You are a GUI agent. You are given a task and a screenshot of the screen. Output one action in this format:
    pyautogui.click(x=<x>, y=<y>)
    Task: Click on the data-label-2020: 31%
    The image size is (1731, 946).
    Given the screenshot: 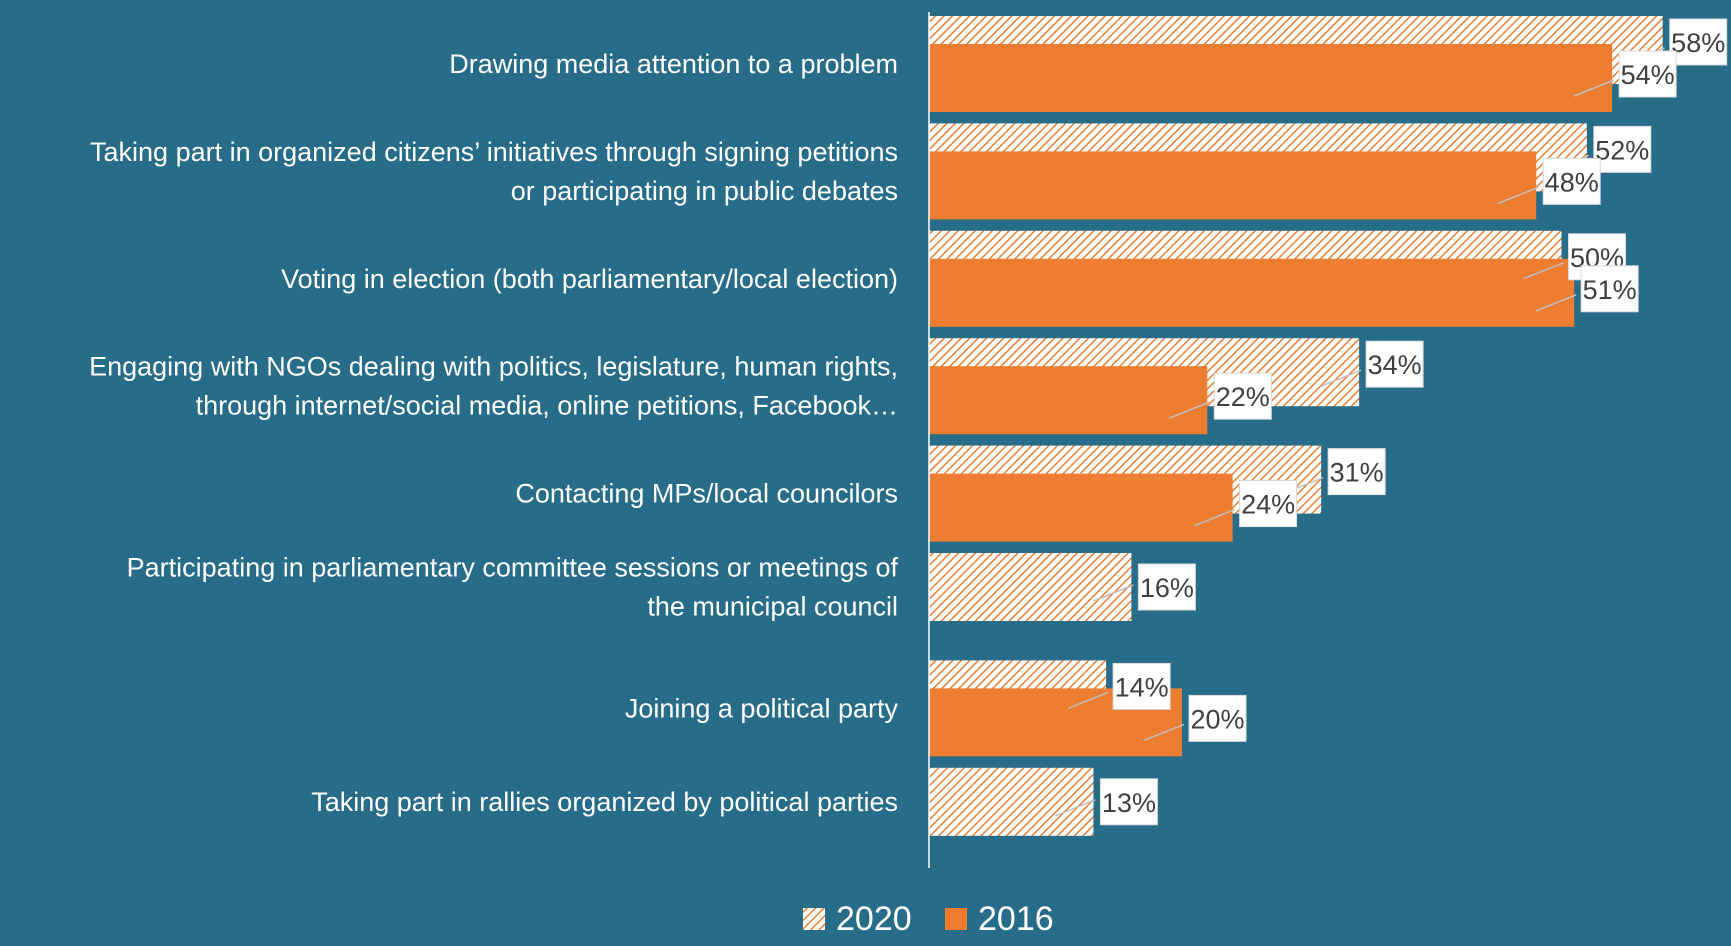 What is the action you would take?
    pyautogui.click(x=1356, y=472)
    